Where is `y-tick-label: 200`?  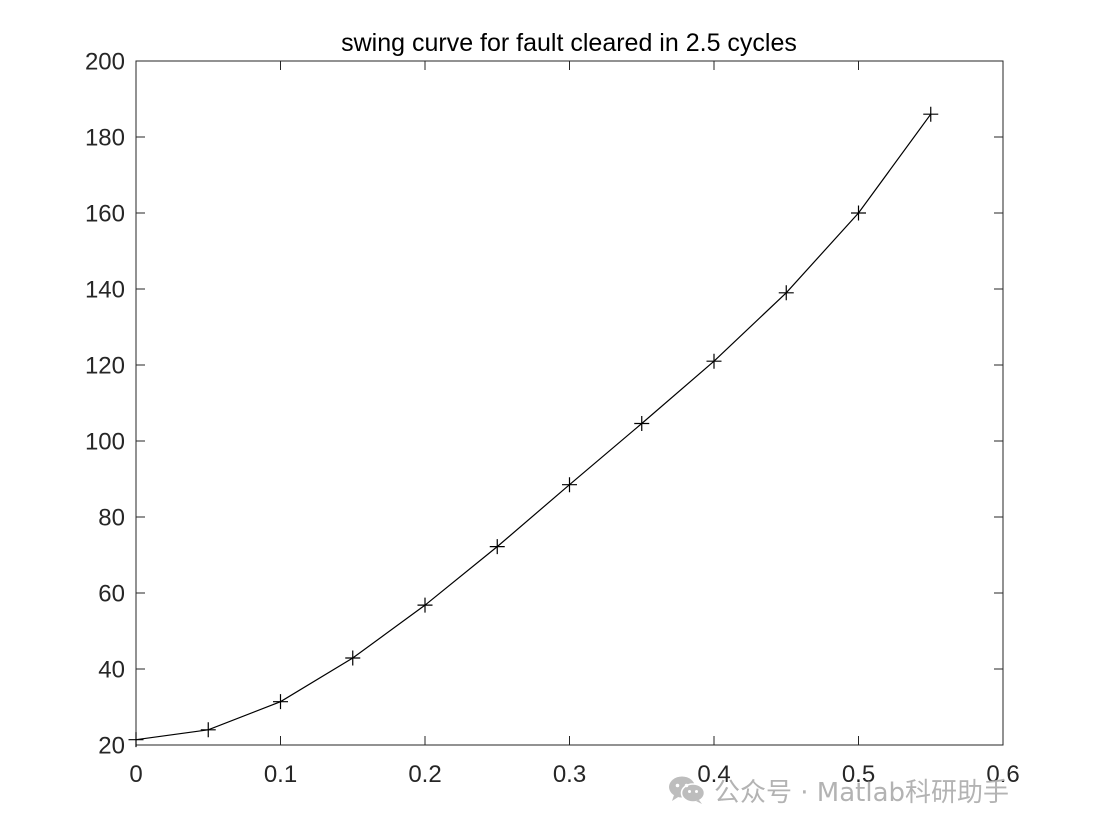
y-tick-label: 200 is located at coordinates (105, 62).